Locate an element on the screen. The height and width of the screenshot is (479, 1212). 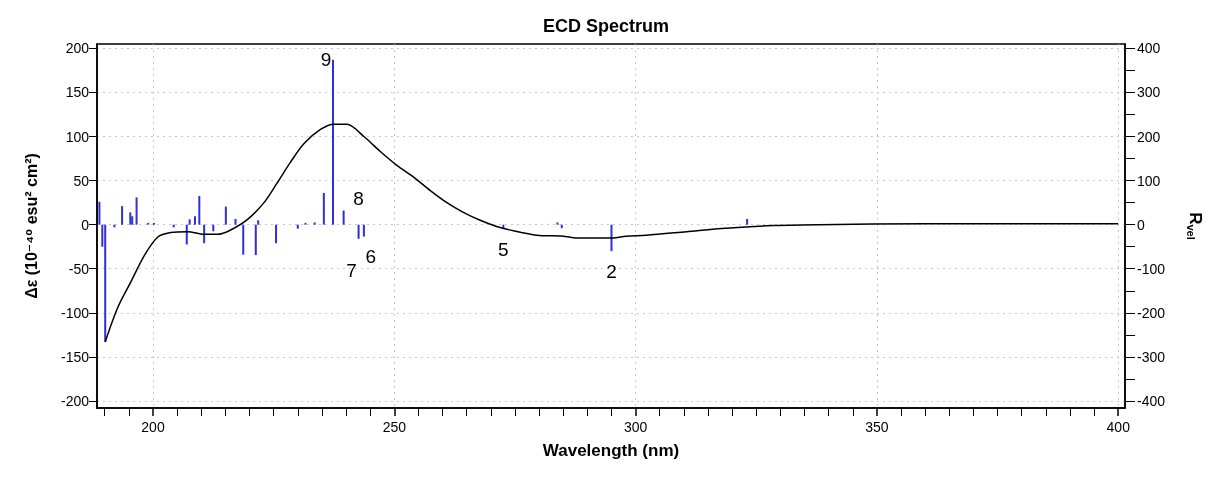
x-tick-label: 200 is located at coordinates (153, 427).